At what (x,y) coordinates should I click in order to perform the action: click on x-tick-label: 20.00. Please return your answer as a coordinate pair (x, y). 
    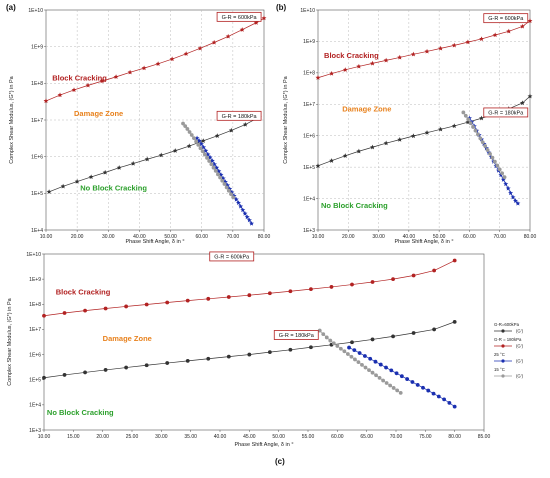
    Looking at the image, I should click on (348, 237).